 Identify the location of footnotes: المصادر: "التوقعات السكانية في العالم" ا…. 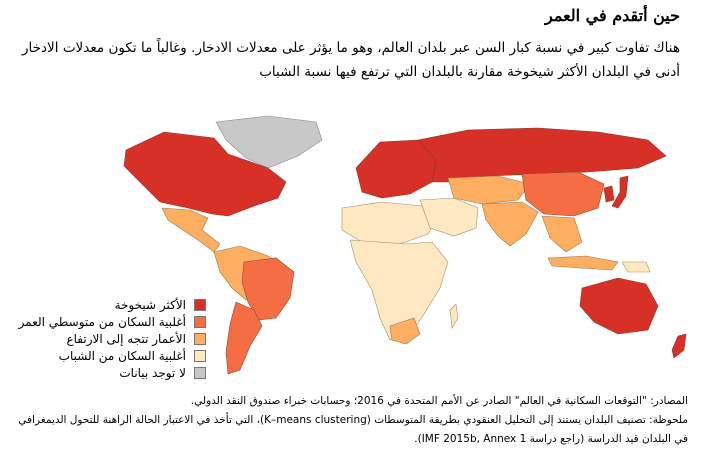
(351, 420).